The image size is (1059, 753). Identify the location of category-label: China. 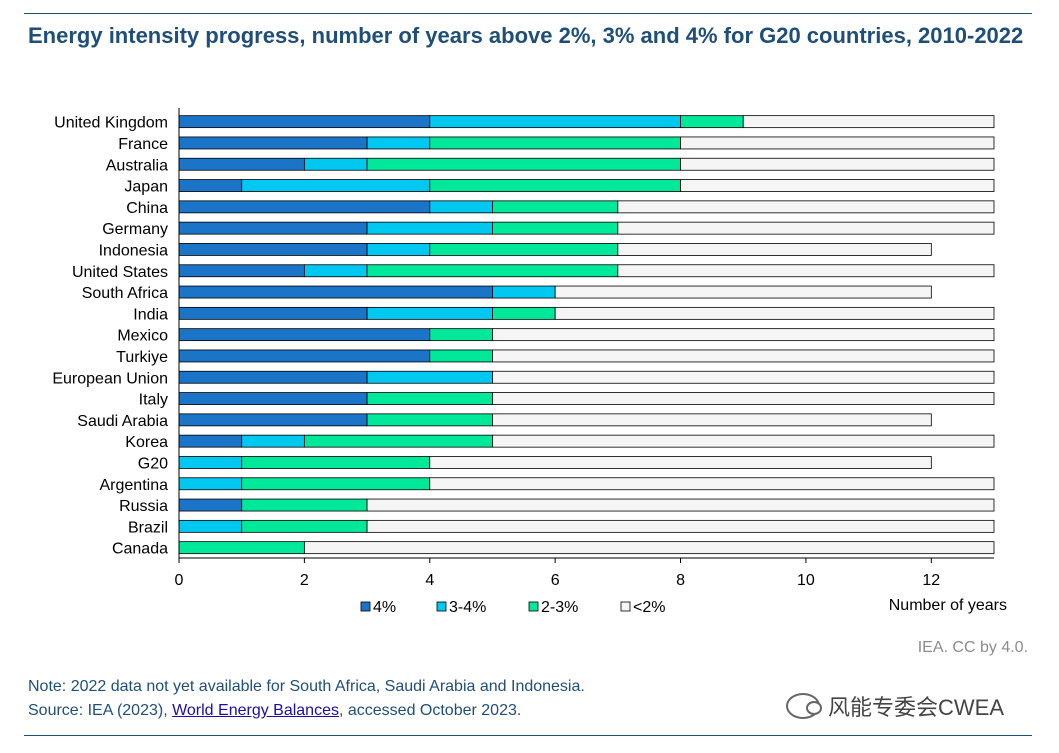
(147, 208).